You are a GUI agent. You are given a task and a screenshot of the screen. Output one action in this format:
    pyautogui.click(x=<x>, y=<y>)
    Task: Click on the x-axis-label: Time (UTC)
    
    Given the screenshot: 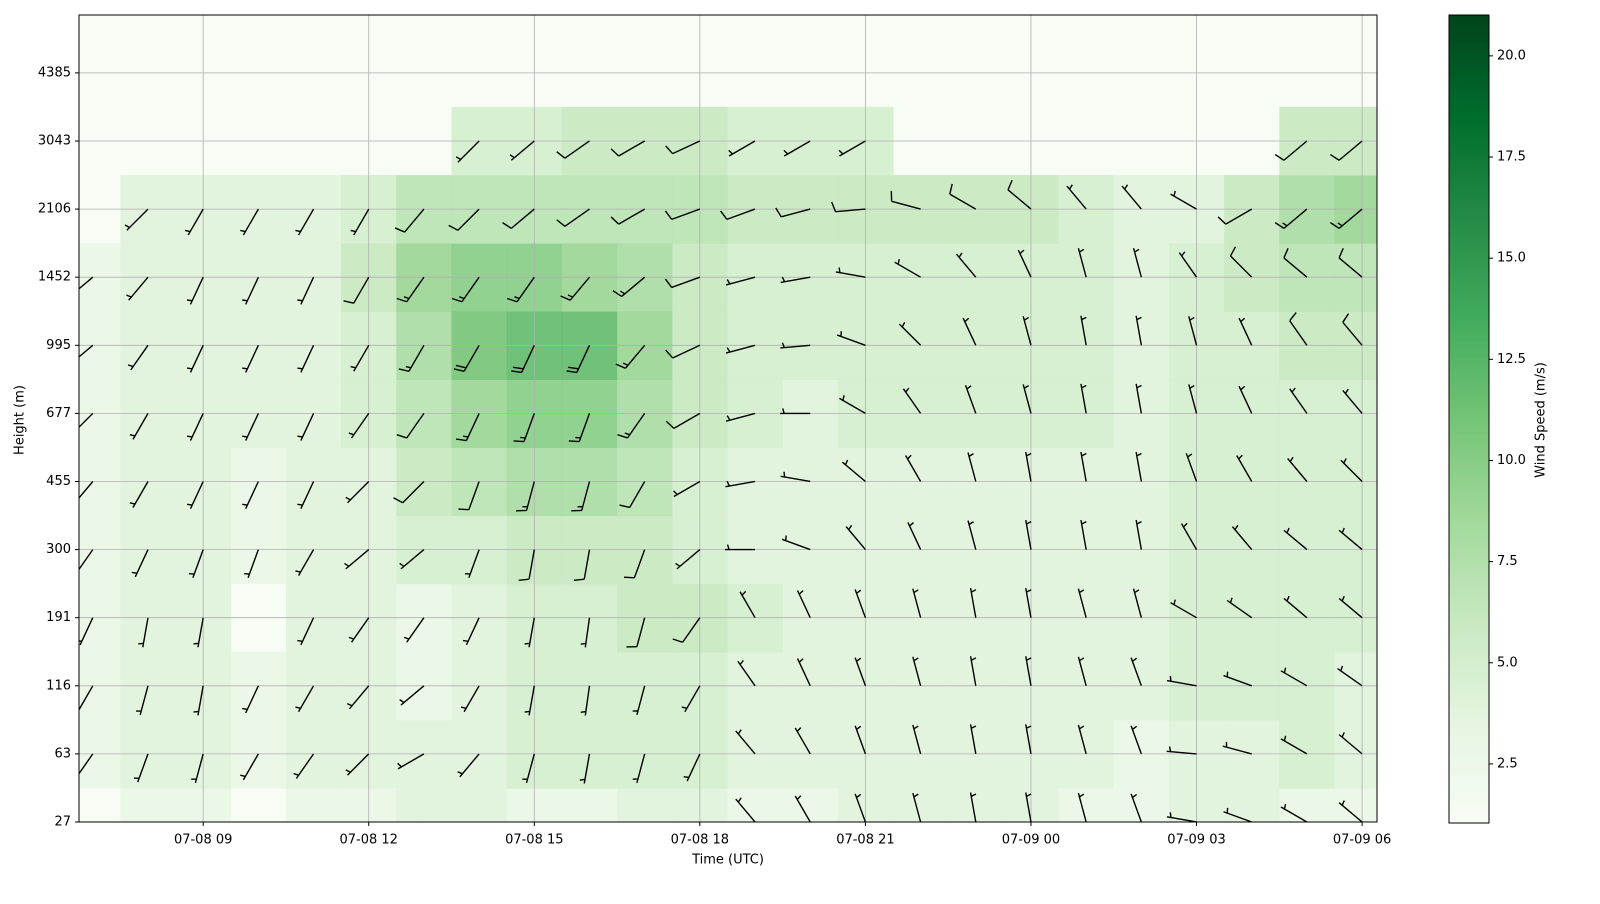 What is the action you would take?
    pyautogui.click(x=727, y=860)
    